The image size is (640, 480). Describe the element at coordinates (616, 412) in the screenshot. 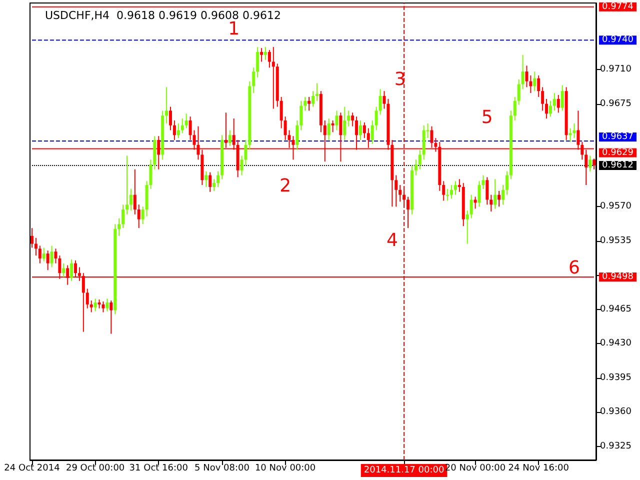

I see `y-tick-label: 0.9360` at that location.